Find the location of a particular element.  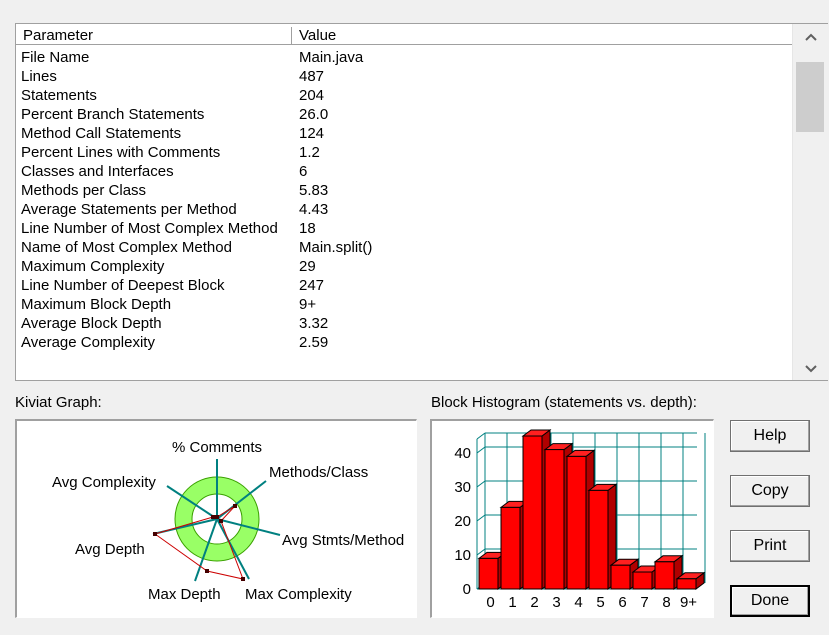

kiviat-axis-label: Avg Complexity is located at coordinates (104, 482).